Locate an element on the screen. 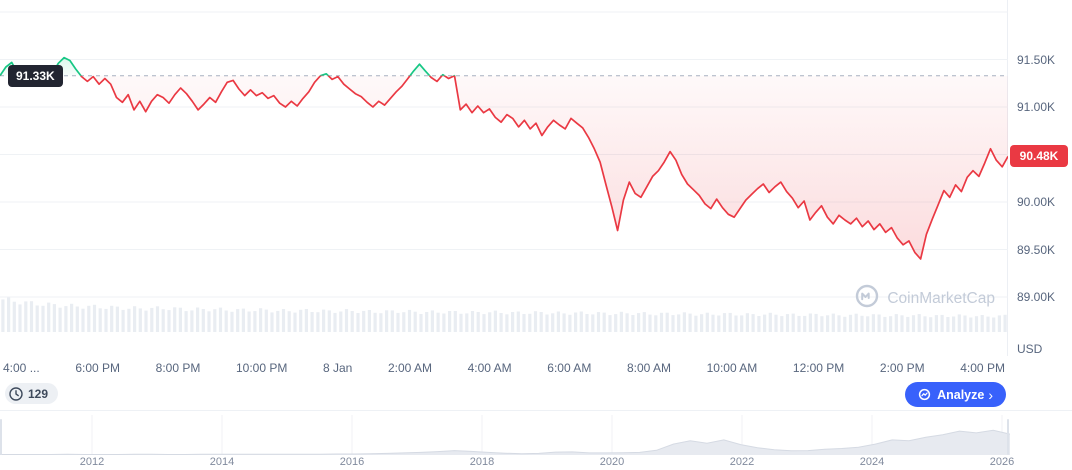 The width and height of the screenshot is (1072, 470). analyze-icon is located at coordinates (924, 394).